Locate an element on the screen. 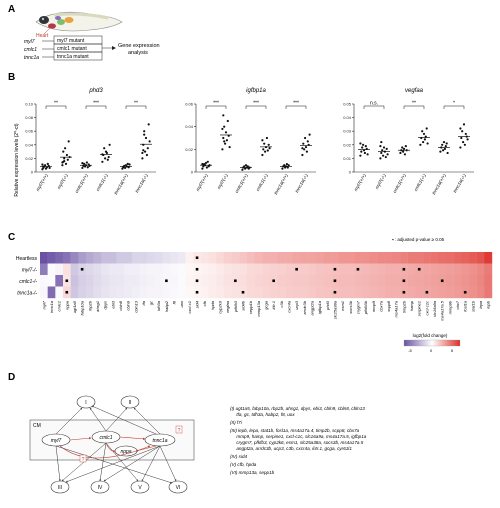  heatmap-column-label: serpine1 is located at coordinates (419, 308).